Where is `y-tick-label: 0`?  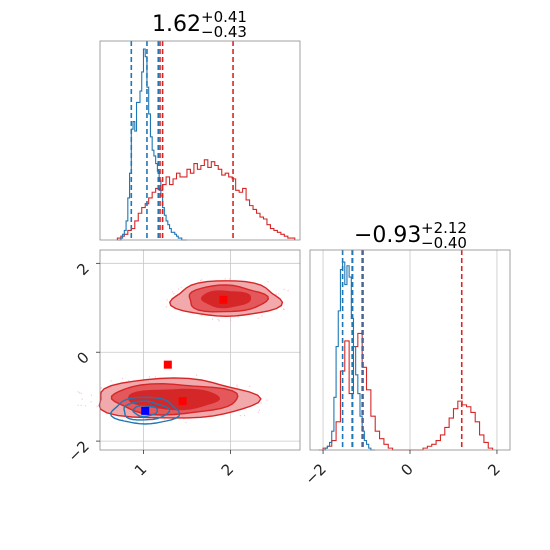
y-tick-label: 0 is located at coordinates (82, 357).